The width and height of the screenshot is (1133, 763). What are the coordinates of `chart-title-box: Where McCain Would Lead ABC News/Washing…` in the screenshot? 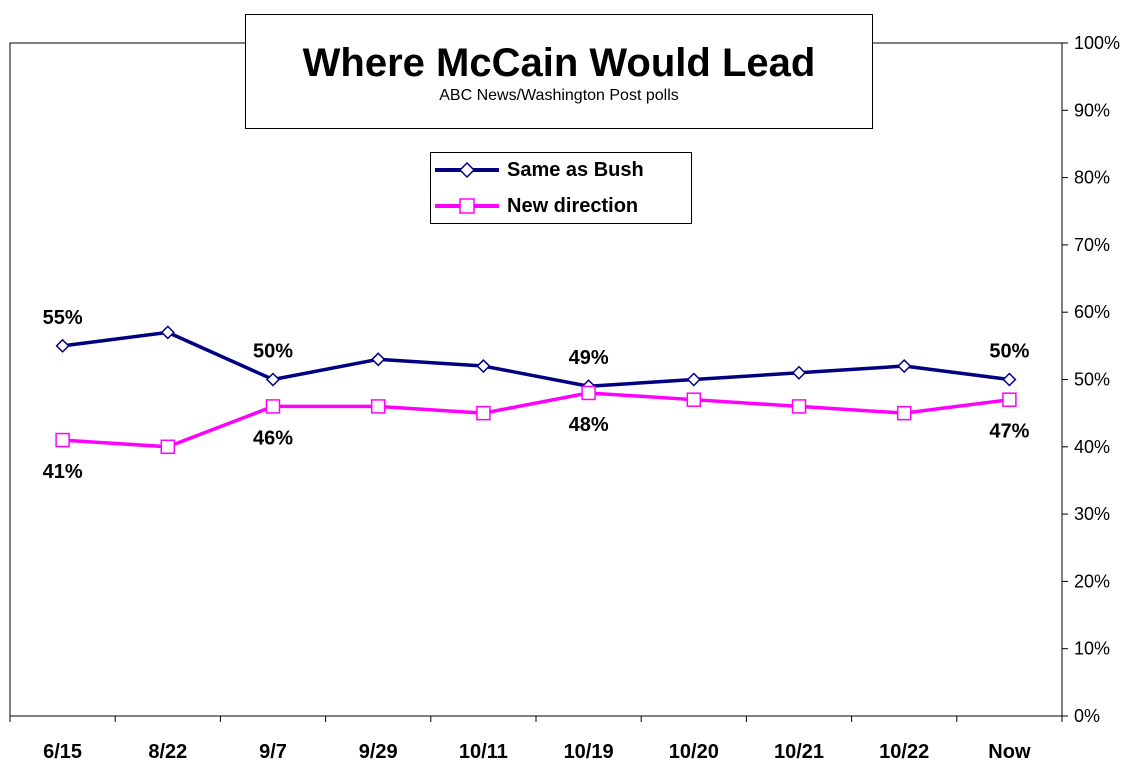 It's located at (559, 71).